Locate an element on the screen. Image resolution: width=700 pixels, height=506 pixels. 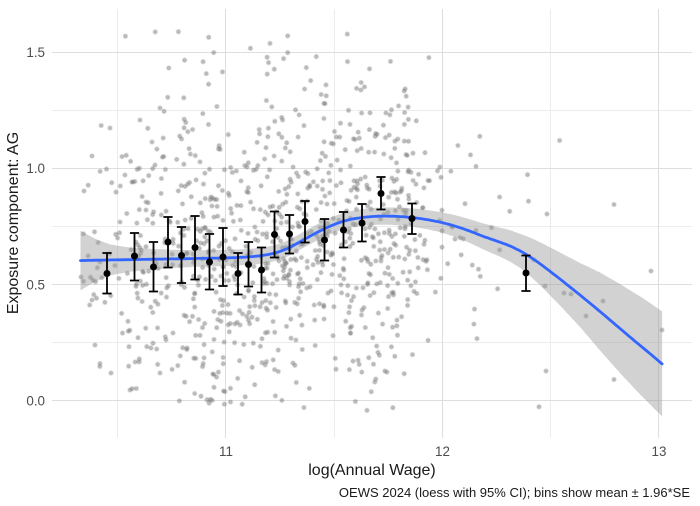
svg-text: 1.0 is located at coordinates (35, 168).